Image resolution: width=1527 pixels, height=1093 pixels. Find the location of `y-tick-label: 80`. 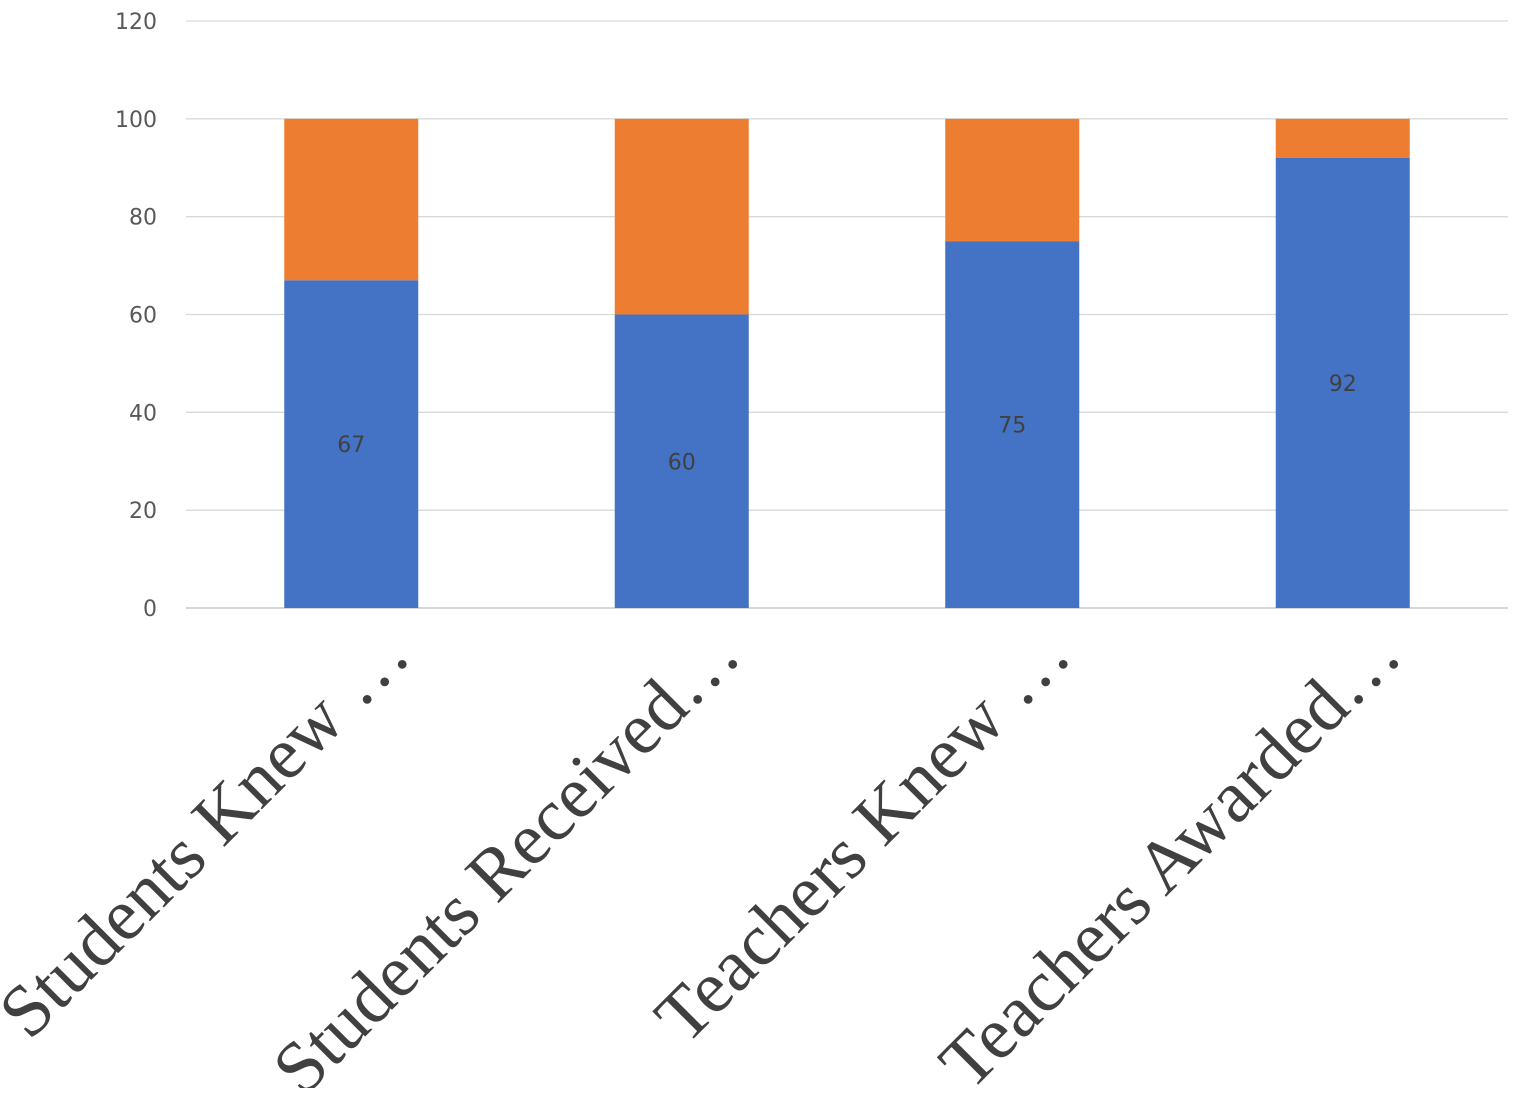

y-tick-label: 80 is located at coordinates (143, 218).